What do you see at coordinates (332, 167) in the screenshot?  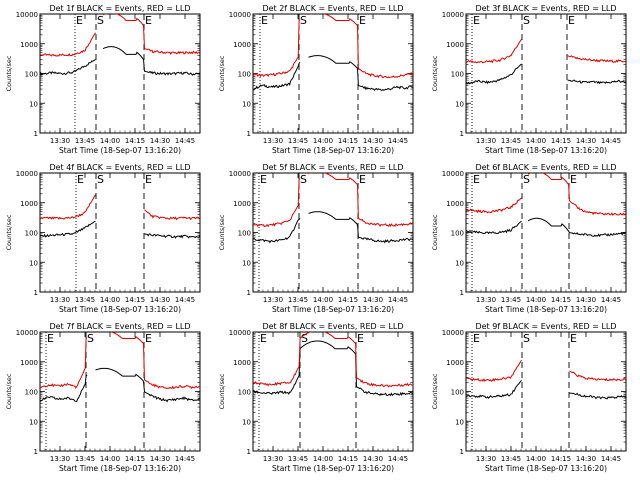 I see `chart-title: Det 5f BLACK = Events, RED = LLD` at bounding box center [332, 167].